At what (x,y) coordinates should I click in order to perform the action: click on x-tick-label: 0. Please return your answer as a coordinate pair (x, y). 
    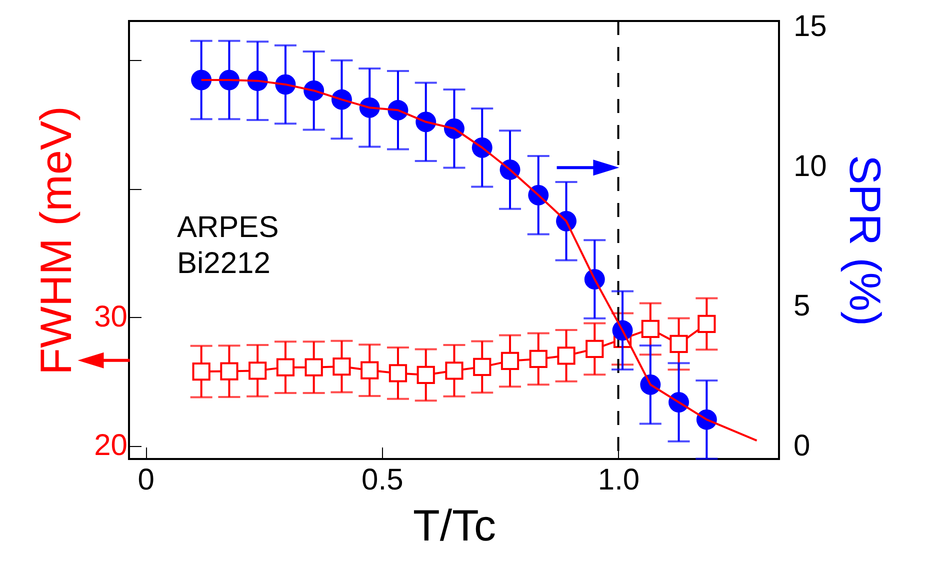
    Looking at the image, I should click on (146, 480).